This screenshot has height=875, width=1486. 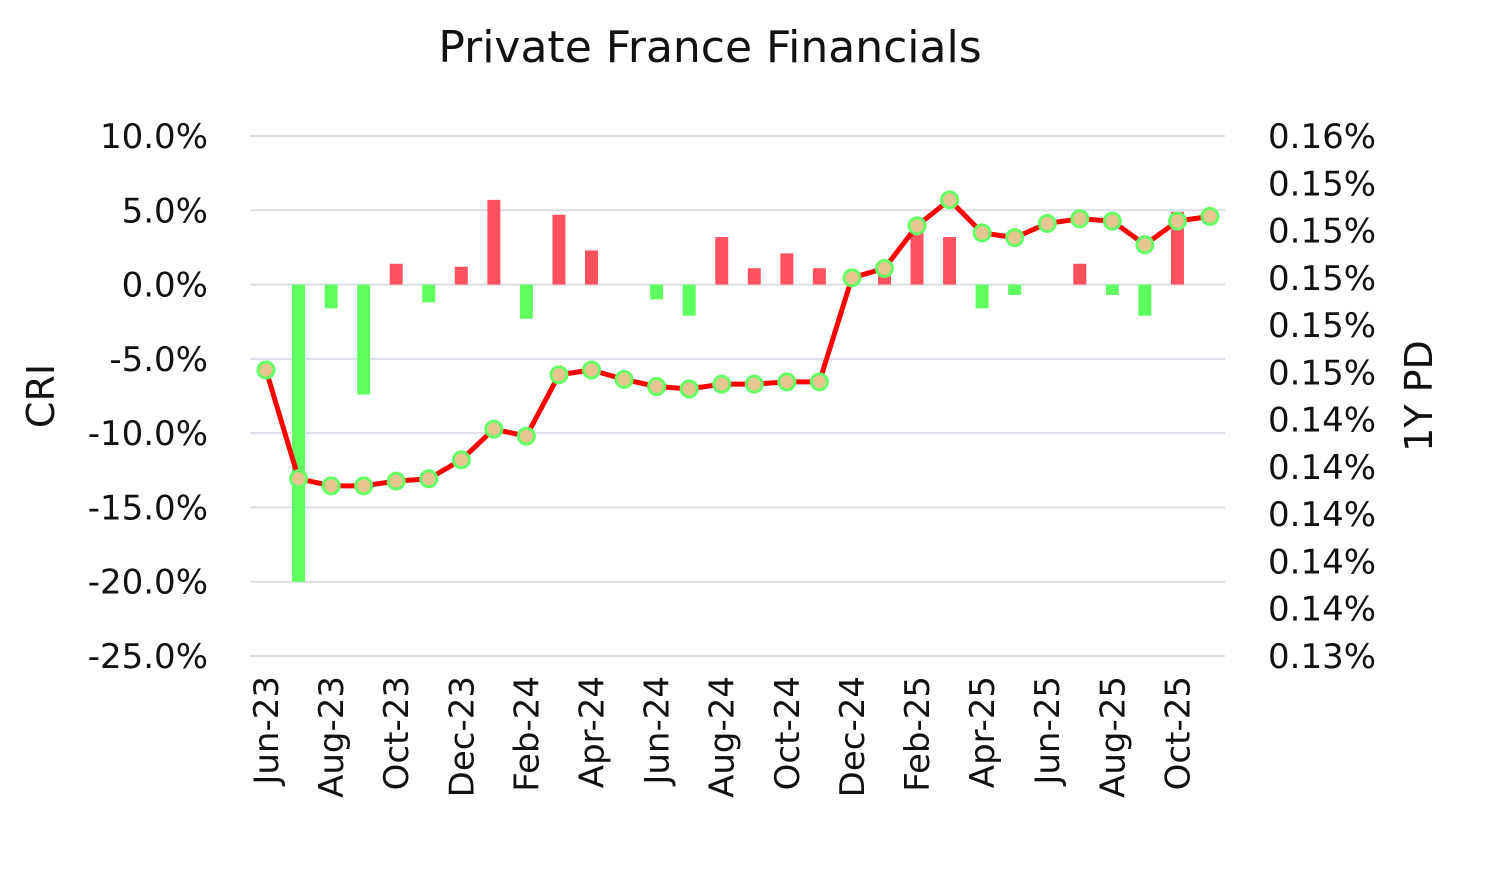 I want to click on x-tick-label: Aug-24, so click(x=723, y=737).